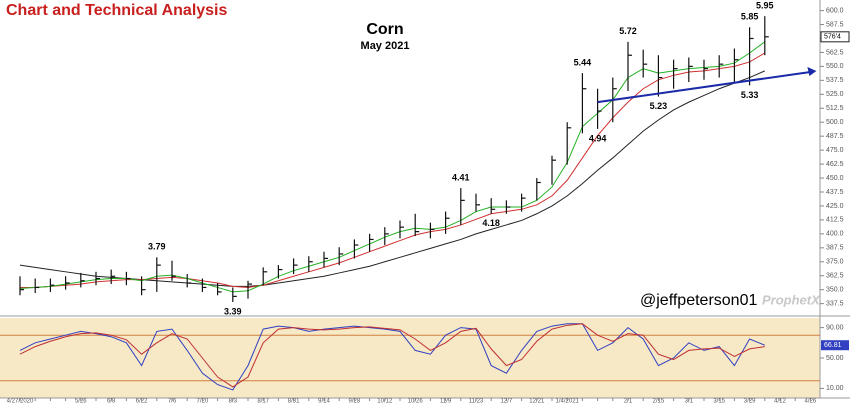 This screenshot has height=404, width=850. Describe the element at coordinates (750, 17) in the screenshot. I see `annotation: 5.85` at that location.